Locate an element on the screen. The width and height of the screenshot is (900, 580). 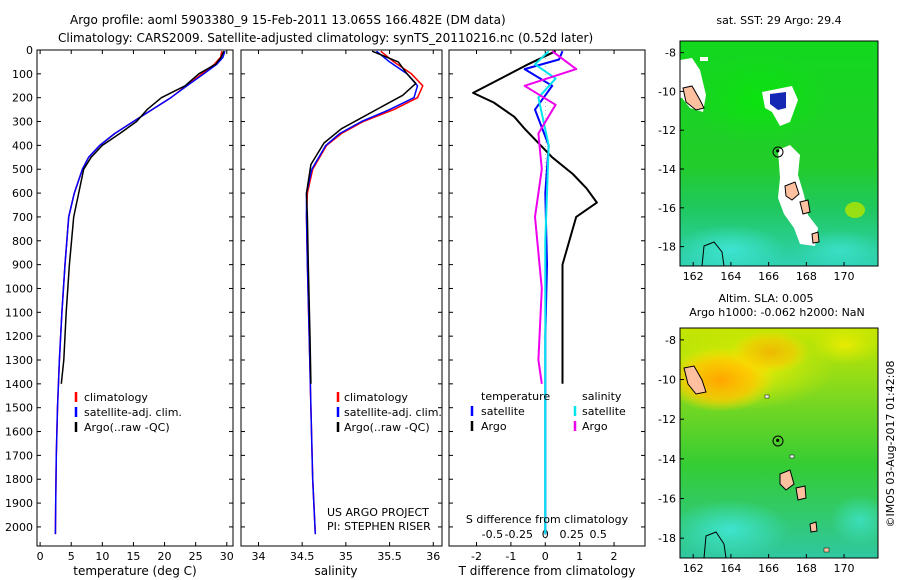
depth-tick-label: 400 is located at coordinates (22, 145).